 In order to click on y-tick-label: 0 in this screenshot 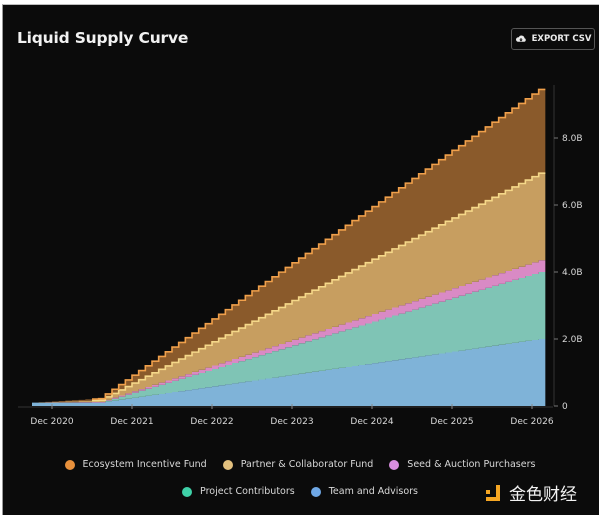, I will do `click(565, 407)`.